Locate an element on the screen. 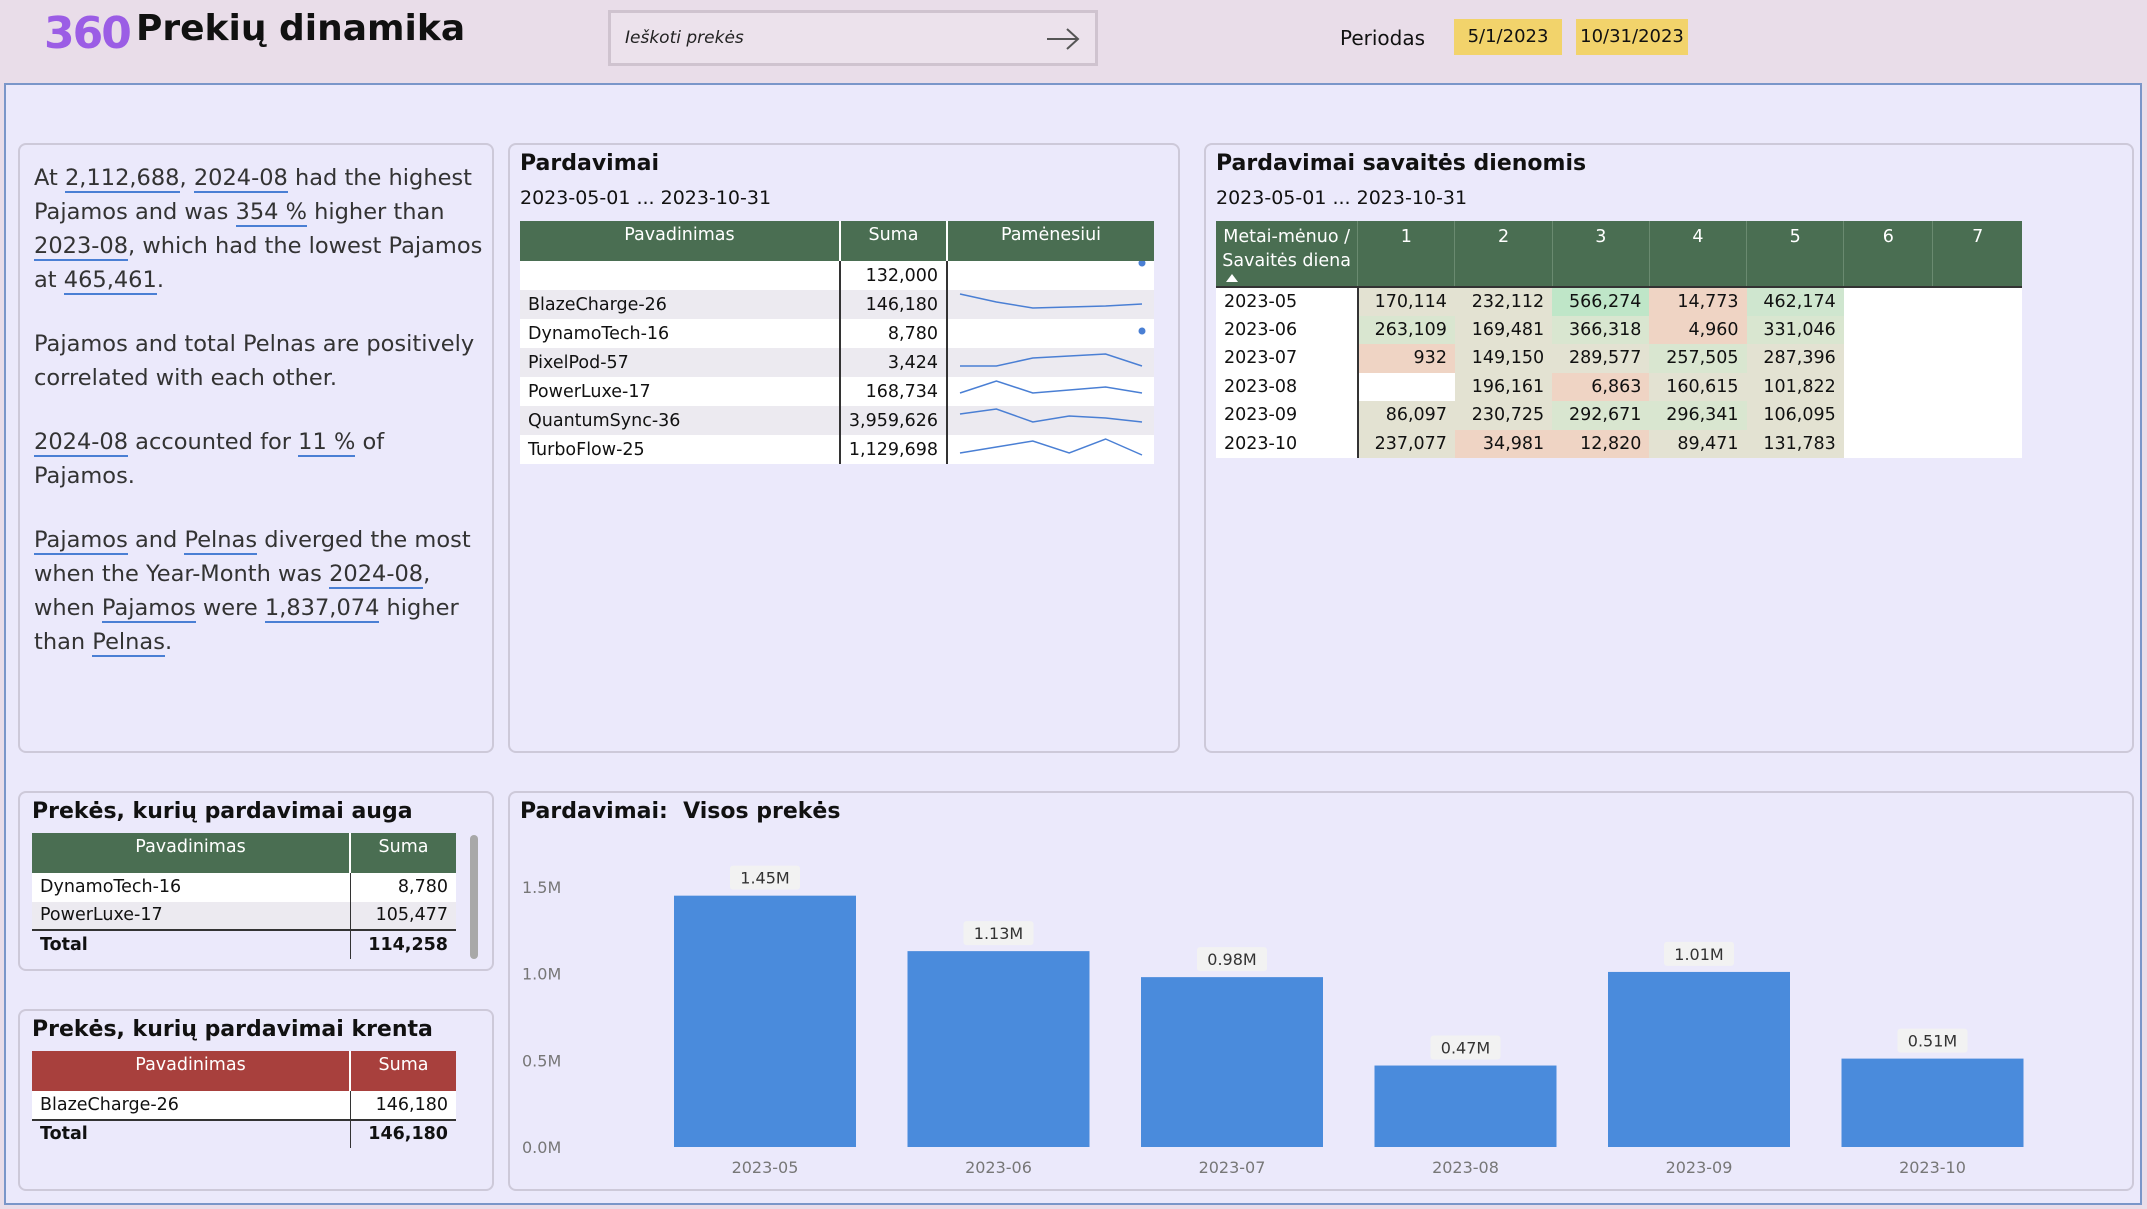 The height and width of the screenshot is (1209, 2147). sparkline-line is located at coordinates (1051, 301).